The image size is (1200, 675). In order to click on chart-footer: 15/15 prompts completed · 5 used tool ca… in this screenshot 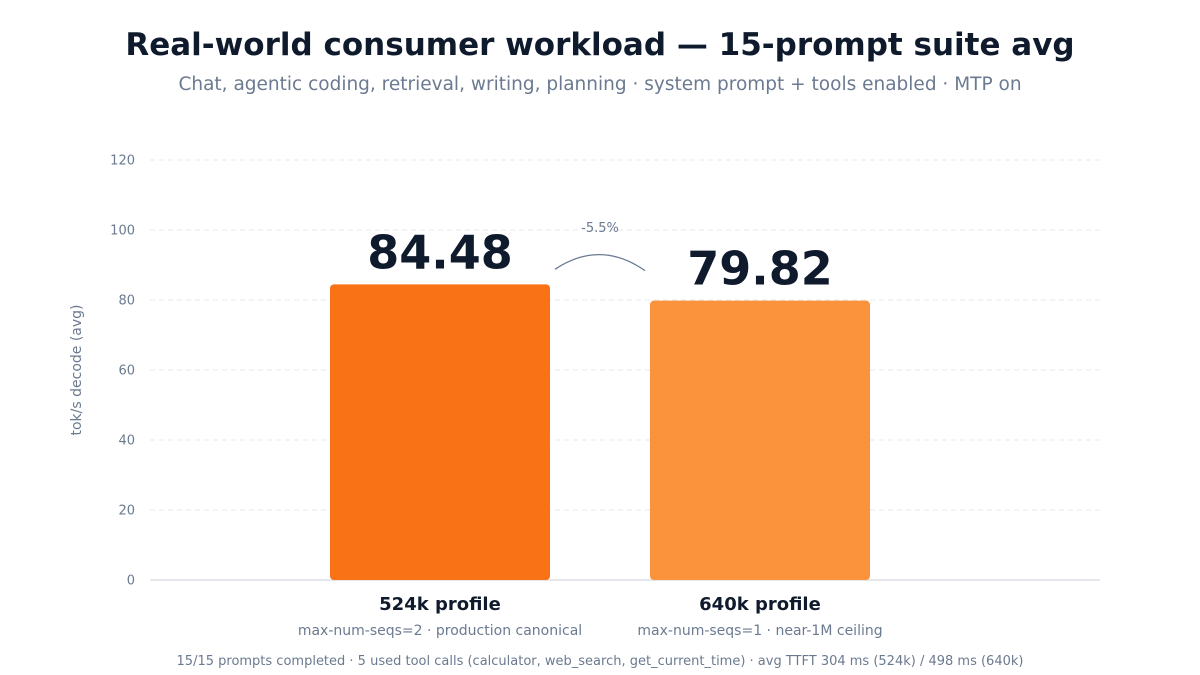, I will do `click(600, 661)`.